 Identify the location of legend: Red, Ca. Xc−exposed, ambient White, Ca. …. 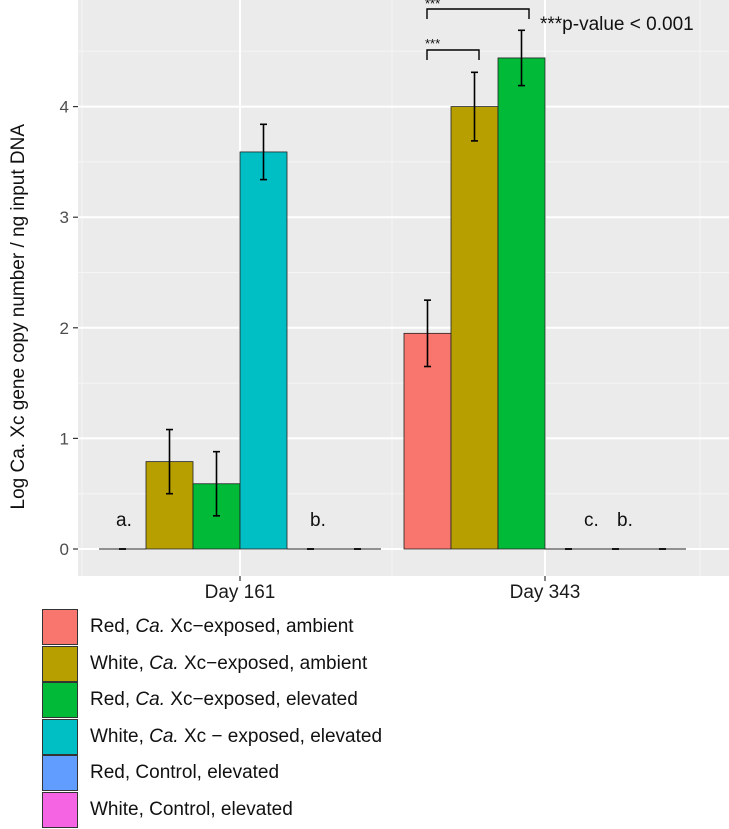
(212, 718).